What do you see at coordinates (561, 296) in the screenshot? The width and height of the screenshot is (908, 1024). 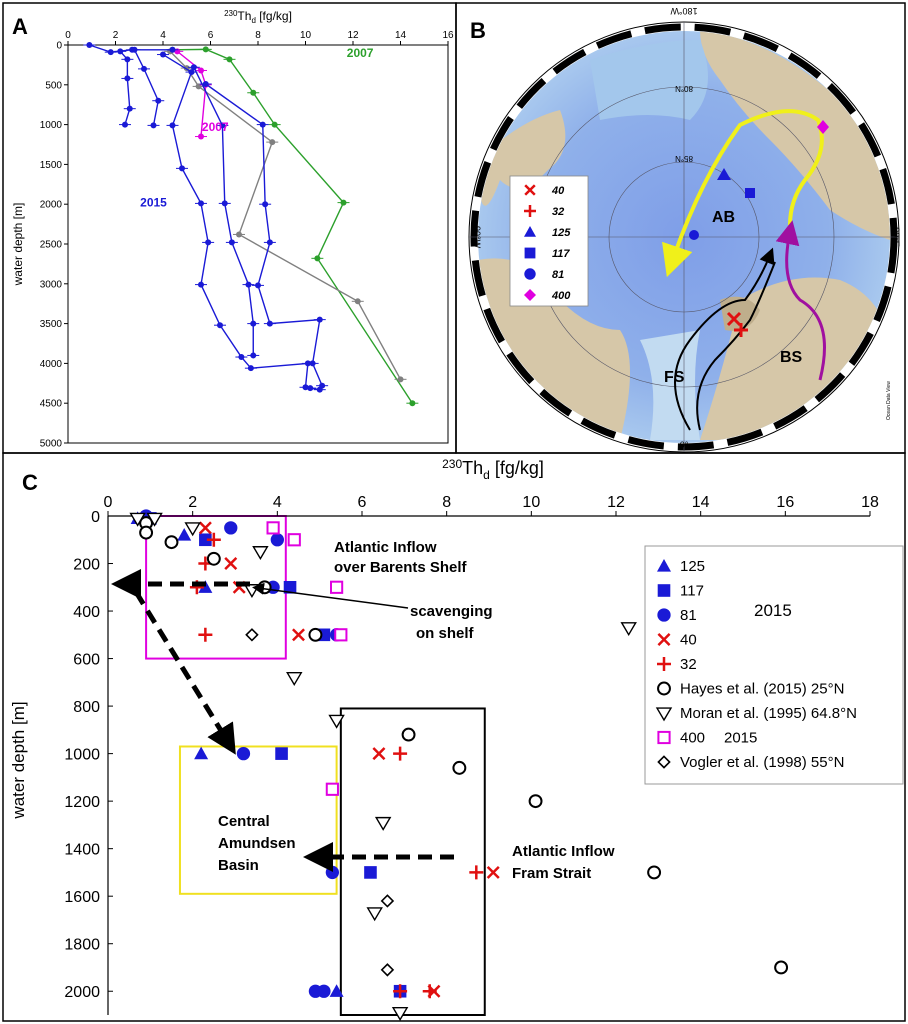 I see `legend-label: 400` at bounding box center [561, 296].